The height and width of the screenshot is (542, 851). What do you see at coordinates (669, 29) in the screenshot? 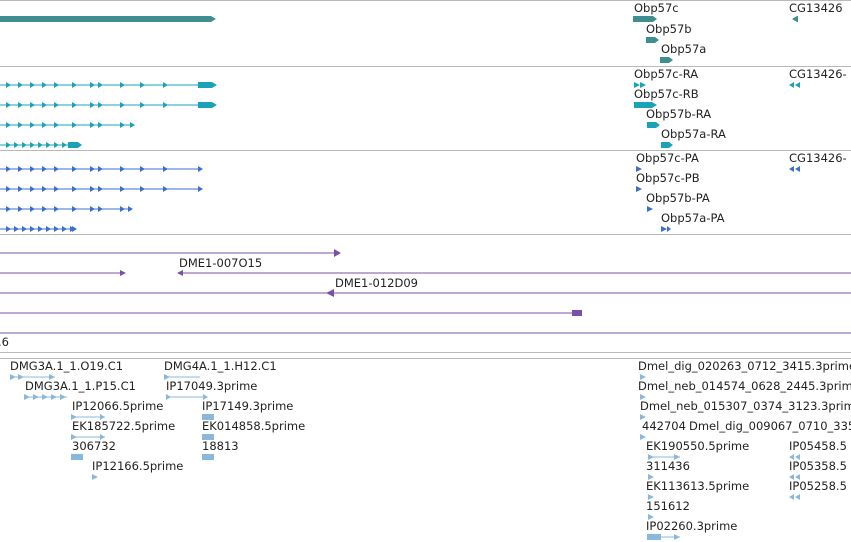
I see `gene-label: Obp57b` at bounding box center [669, 29].